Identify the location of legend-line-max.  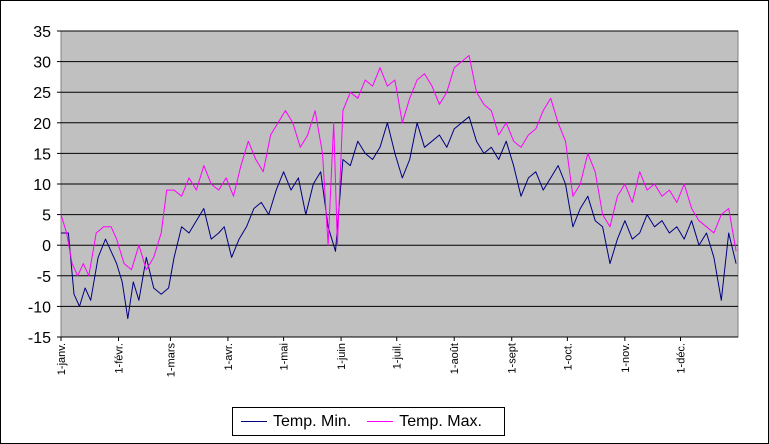
(380, 421).